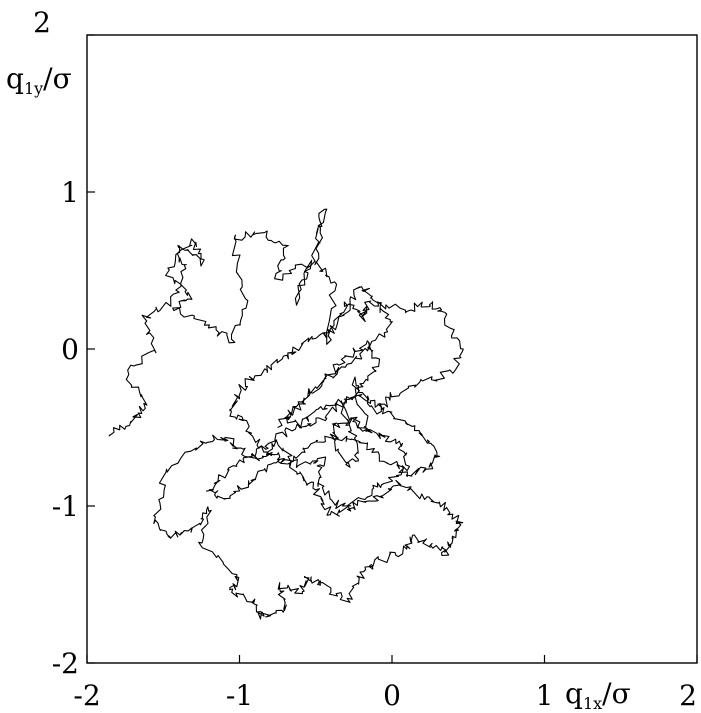 This screenshot has height=713, width=701. What do you see at coordinates (239, 695) in the screenshot?
I see `x-tick-label: -1` at bounding box center [239, 695].